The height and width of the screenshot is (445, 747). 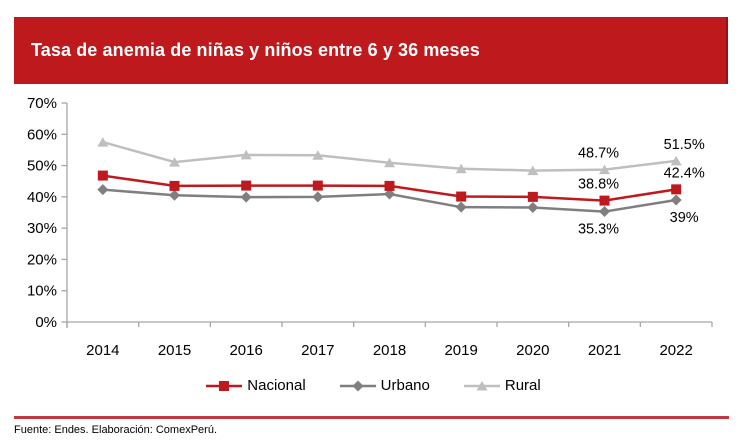 I want to click on legend-item-nacional: Nacional, so click(x=256, y=385).